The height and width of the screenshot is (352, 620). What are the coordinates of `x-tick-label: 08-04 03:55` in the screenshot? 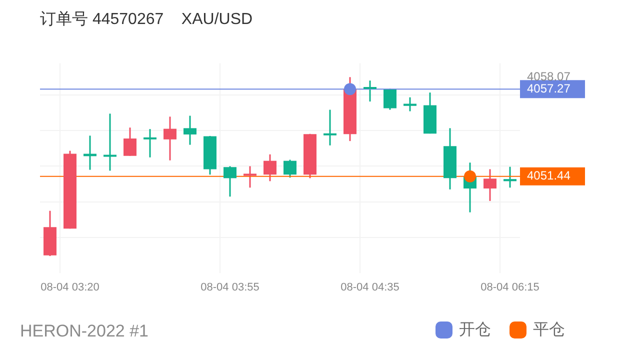 It's located at (230, 287).